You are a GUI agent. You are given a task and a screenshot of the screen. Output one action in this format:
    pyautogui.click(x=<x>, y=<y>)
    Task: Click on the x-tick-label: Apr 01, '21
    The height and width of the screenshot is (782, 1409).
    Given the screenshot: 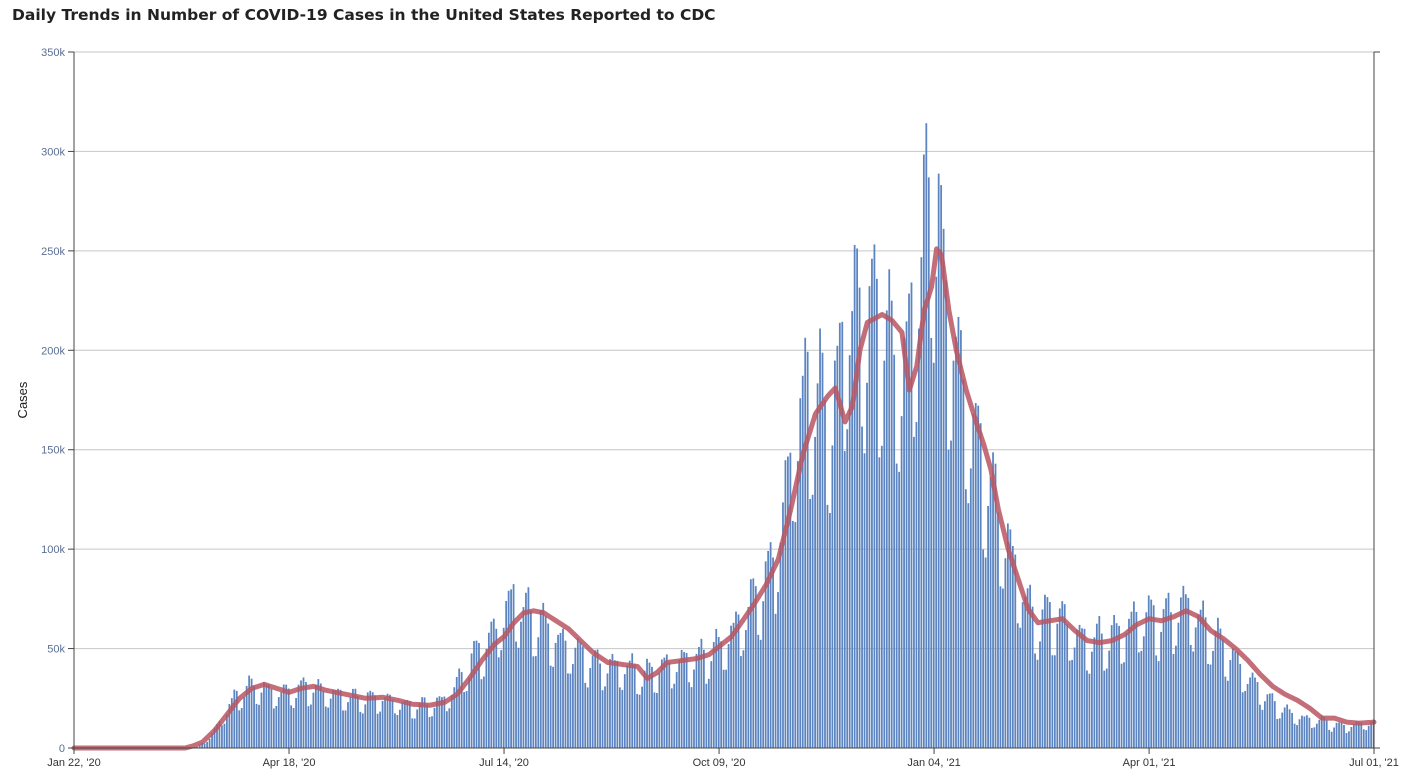 What is the action you would take?
    pyautogui.click(x=1149, y=763)
    